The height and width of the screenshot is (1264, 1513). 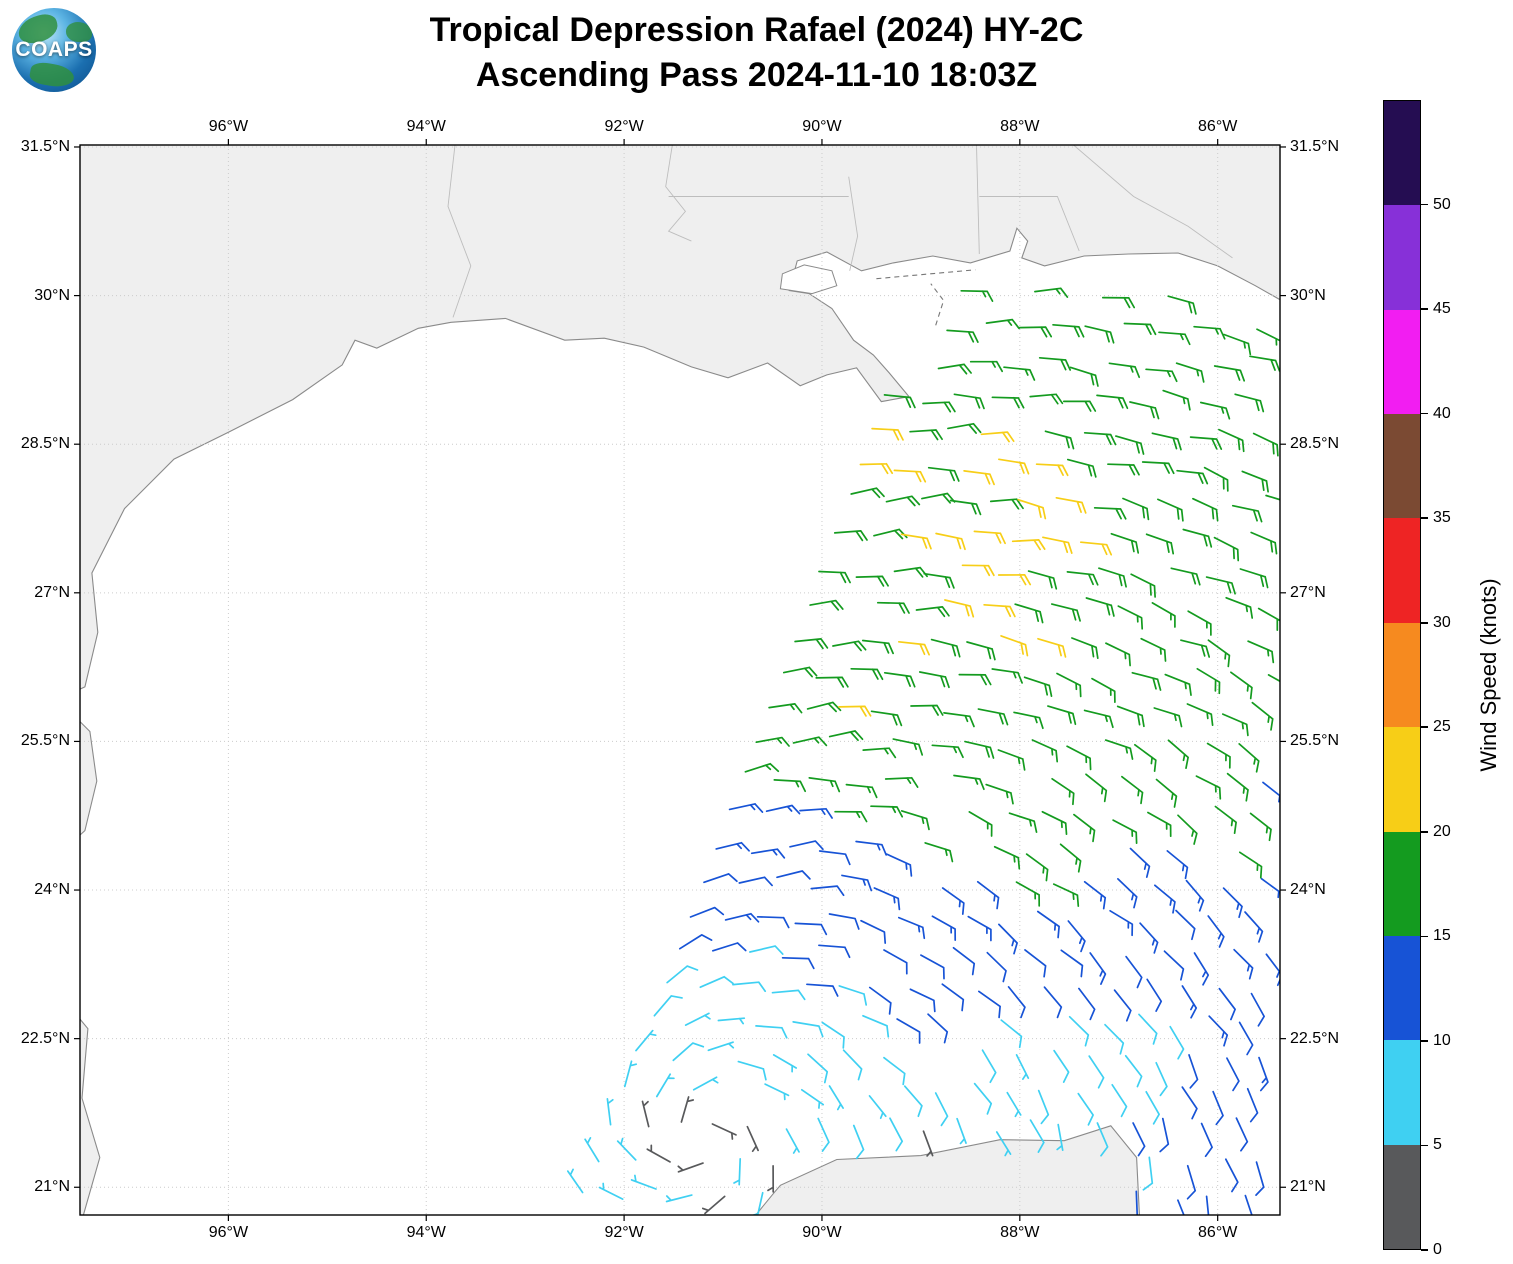 What do you see at coordinates (937, 304) in the screenshot?
I see `barrier-islands` at bounding box center [937, 304].